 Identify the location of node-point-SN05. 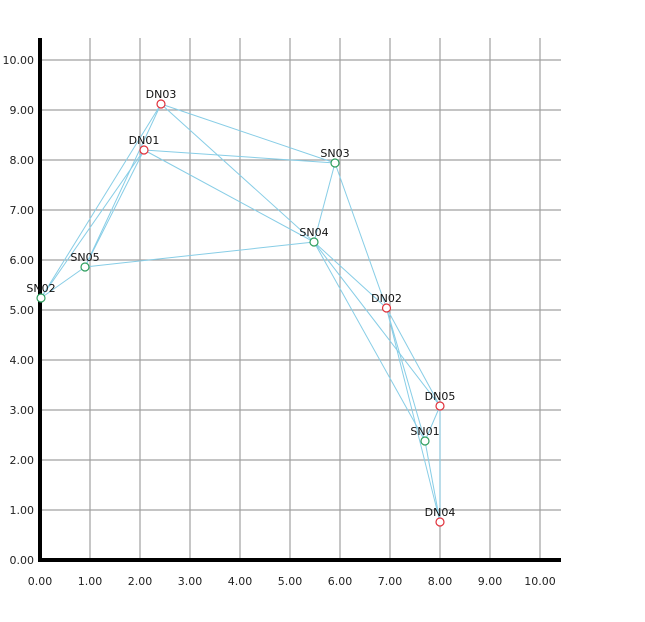
(85, 267).